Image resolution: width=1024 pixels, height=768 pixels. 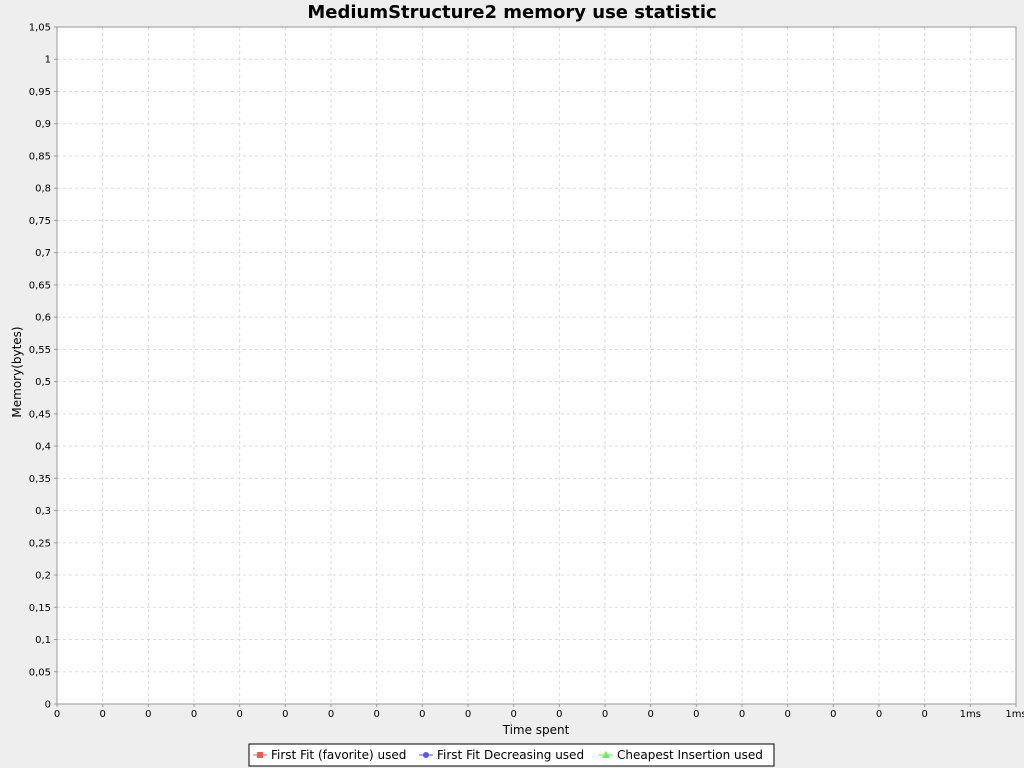 I want to click on y-tick-label: 0,35, so click(x=40, y=479).